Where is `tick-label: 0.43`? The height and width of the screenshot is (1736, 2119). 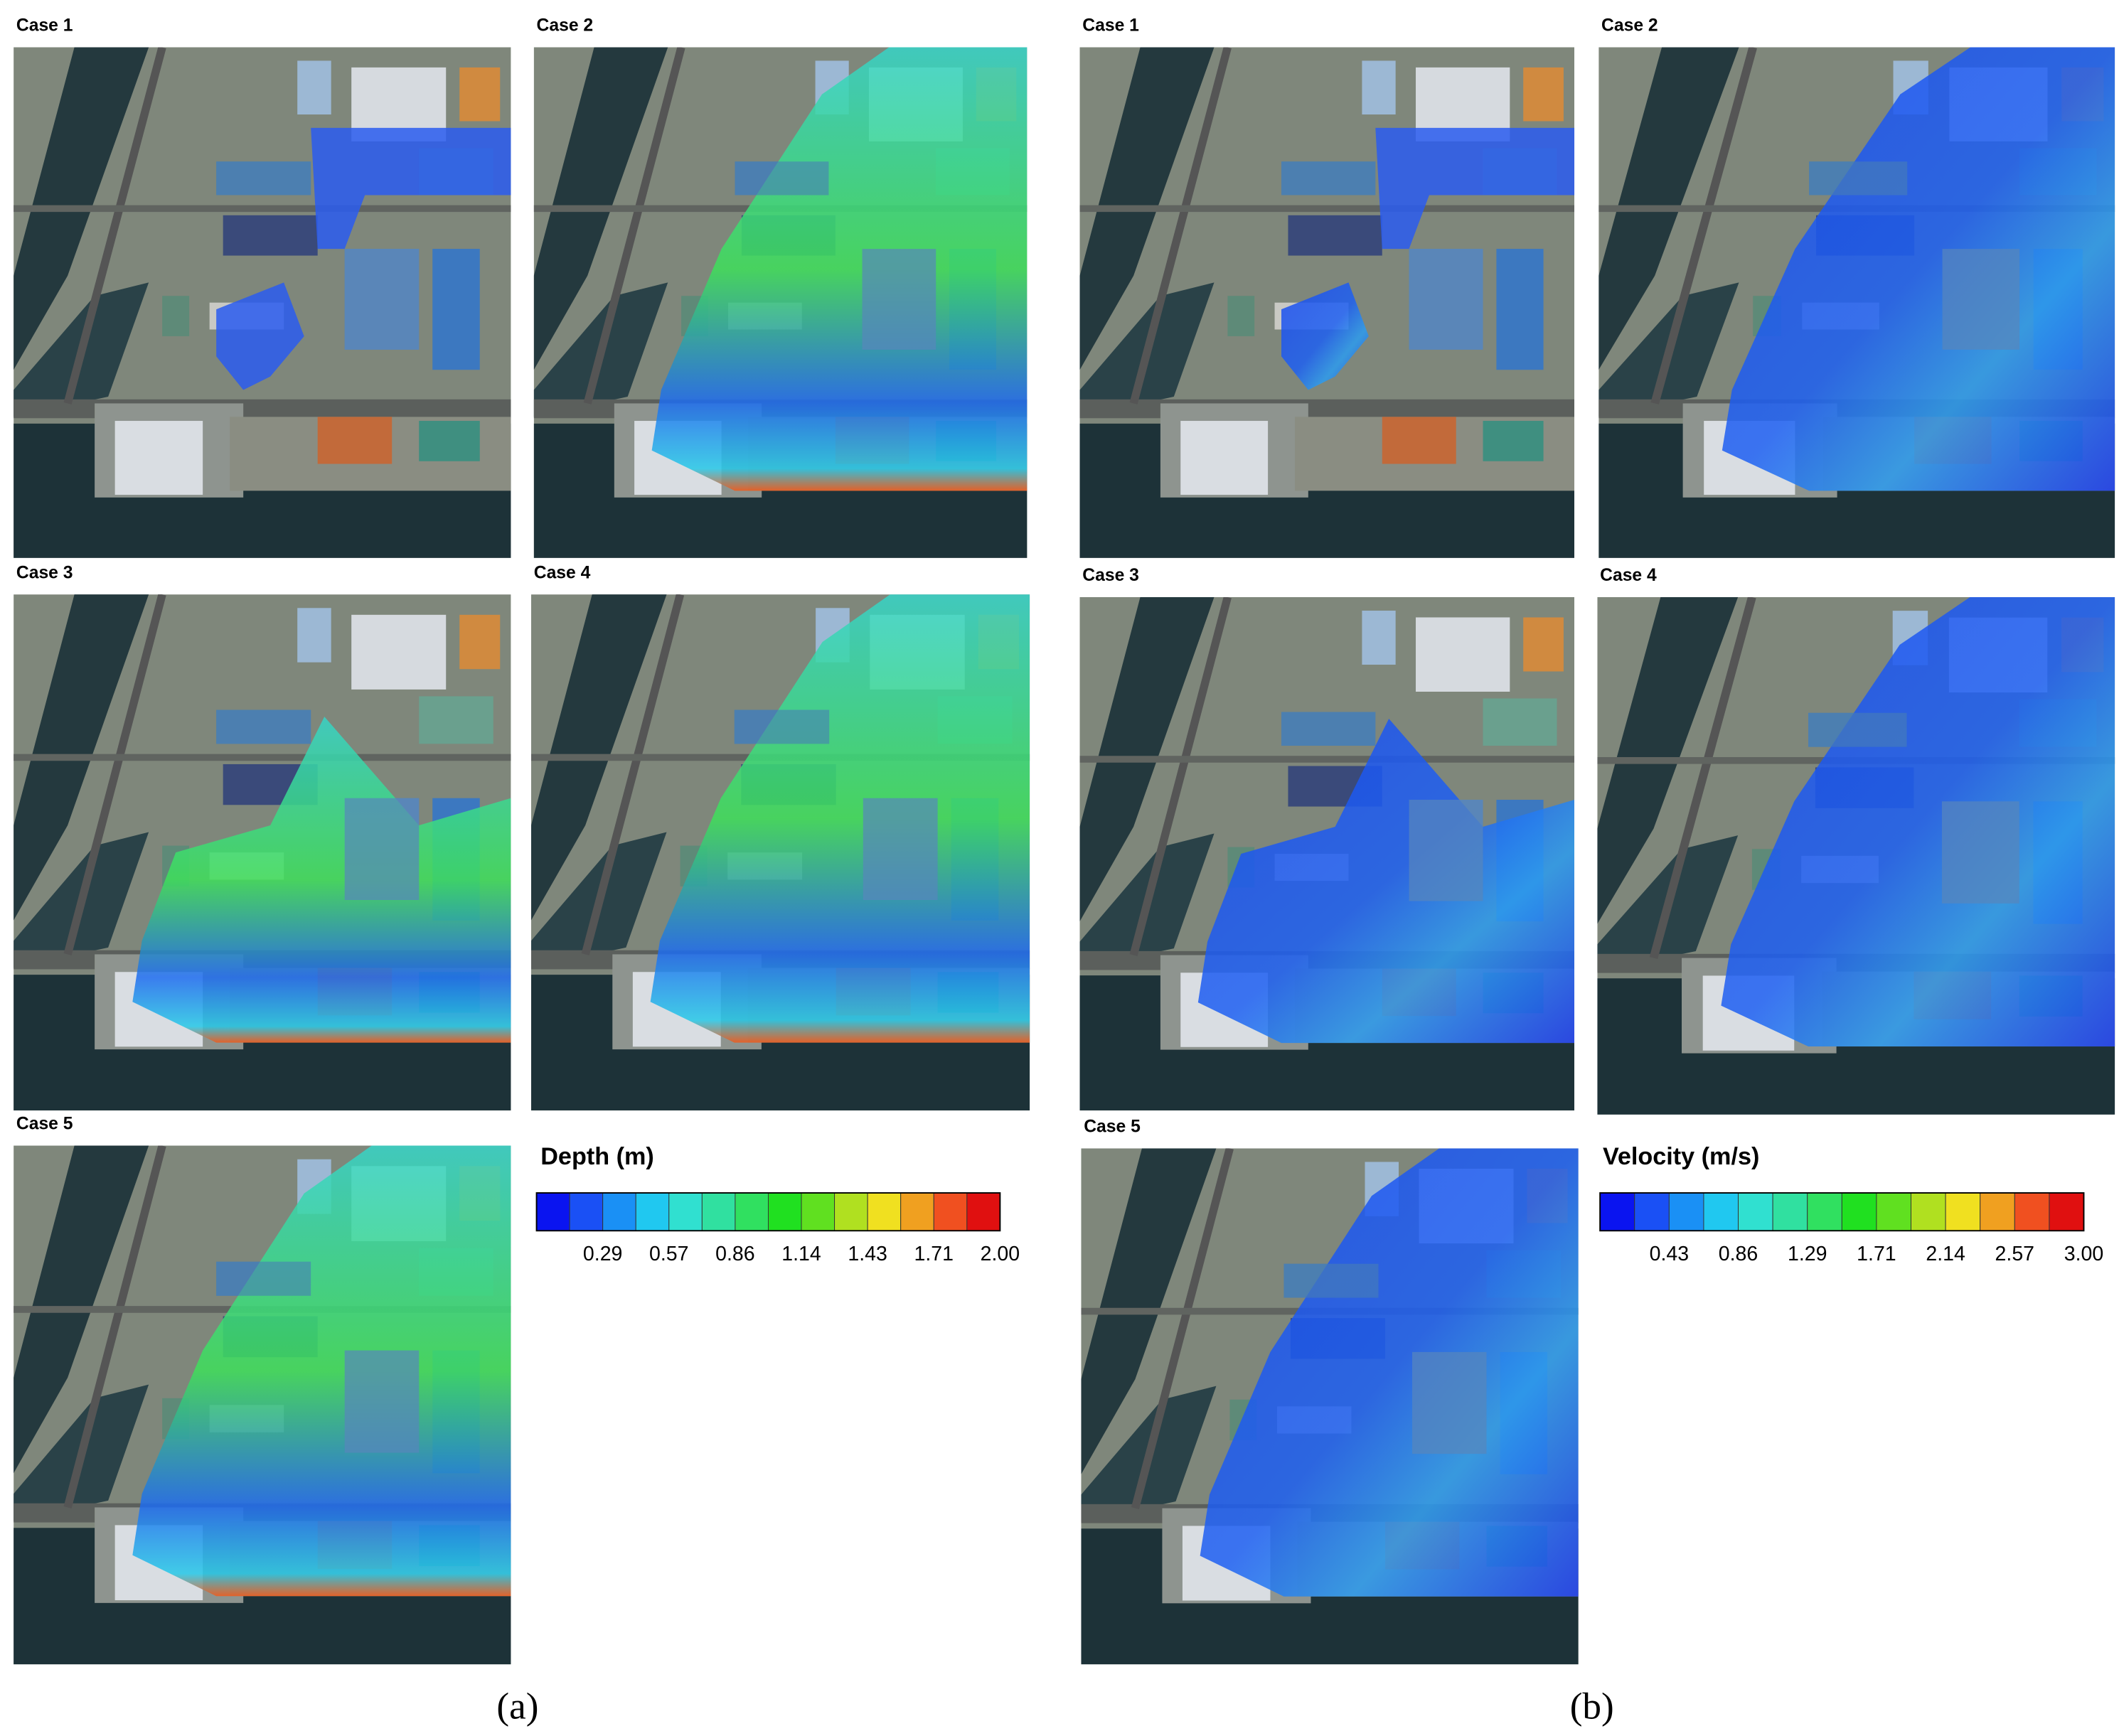
tick-label: 0.43 is located at coordinates (1669, 1254).